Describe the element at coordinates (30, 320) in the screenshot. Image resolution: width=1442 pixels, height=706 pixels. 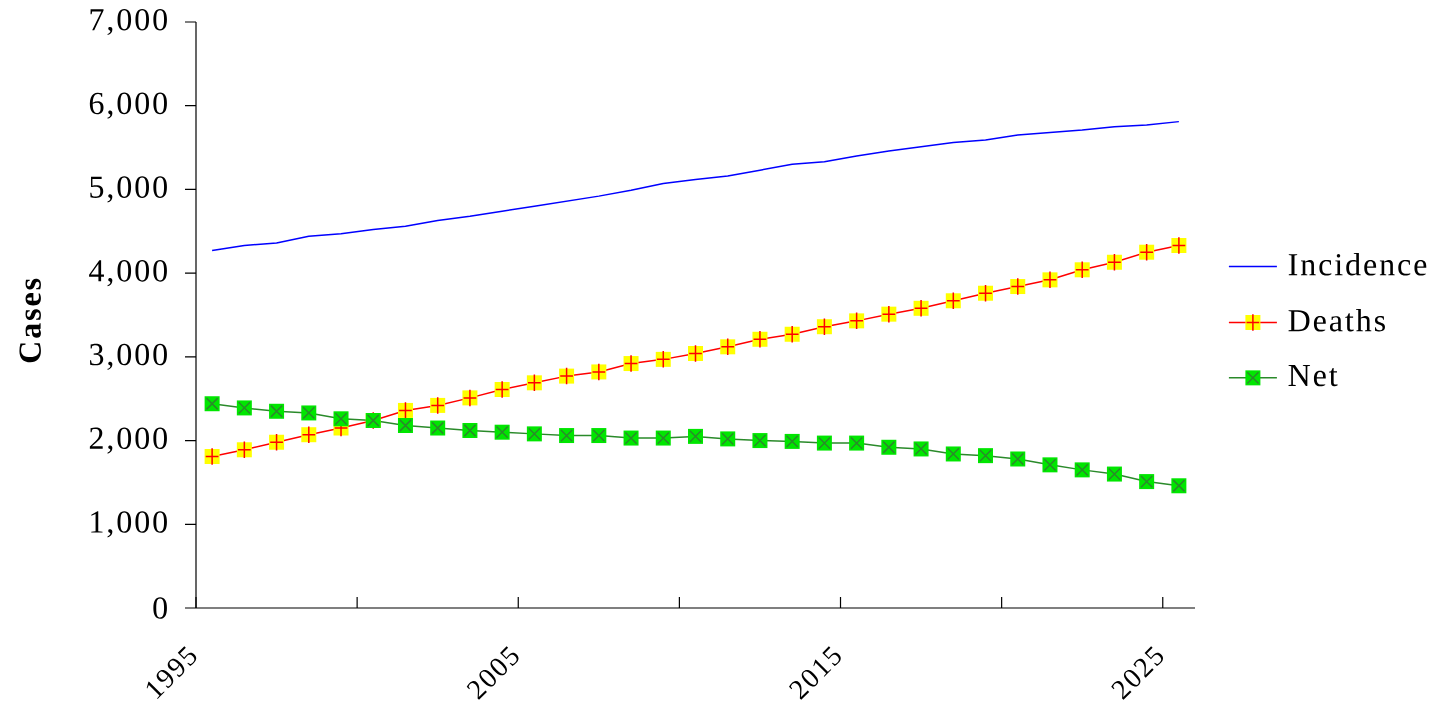
I see `y-axis-title: Cases` at that location.